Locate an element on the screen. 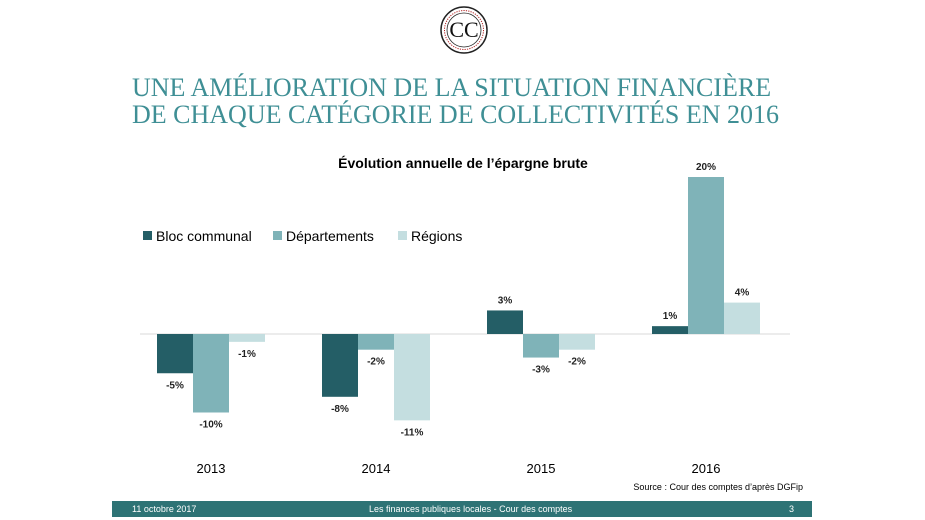  chart-title: Évolution annuelle de l’épargne brute is located at coordinates (463, 163).